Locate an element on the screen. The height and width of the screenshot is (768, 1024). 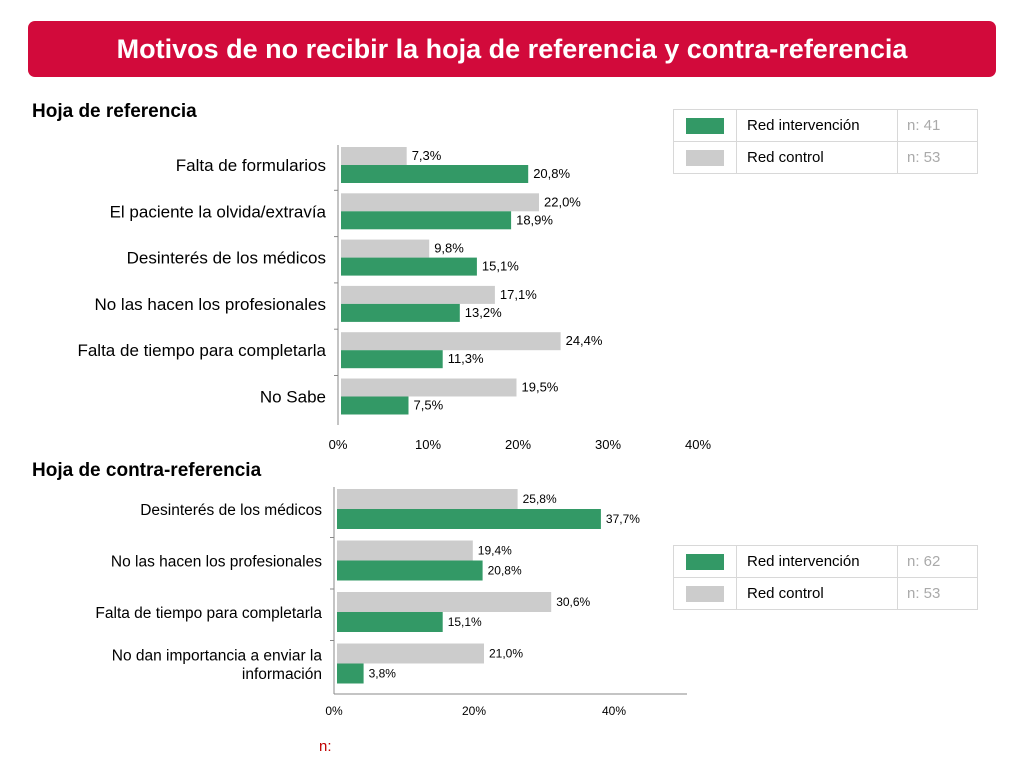
footer-n-label: n: is located at coordinates (325, 746).